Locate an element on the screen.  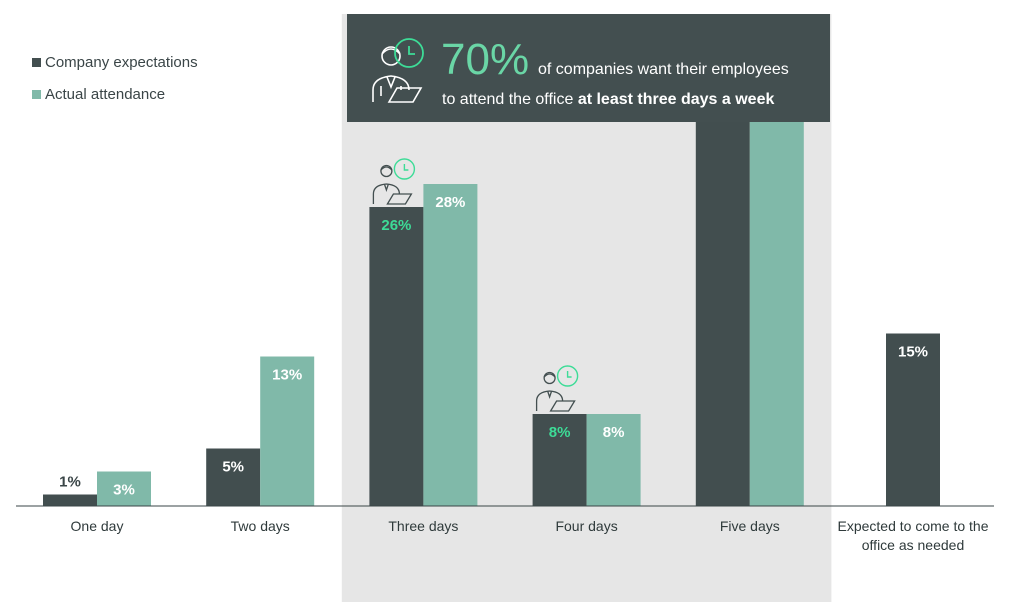
bar-actual-one-day is located at coordinates (124, 488).